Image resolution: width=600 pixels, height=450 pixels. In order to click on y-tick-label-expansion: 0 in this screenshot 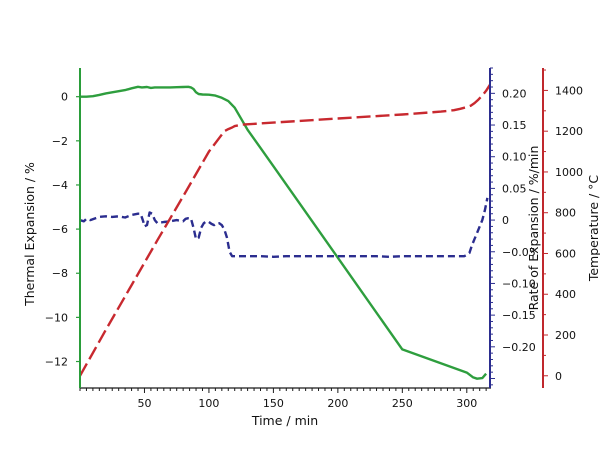, I will do `click(64, 97)`.